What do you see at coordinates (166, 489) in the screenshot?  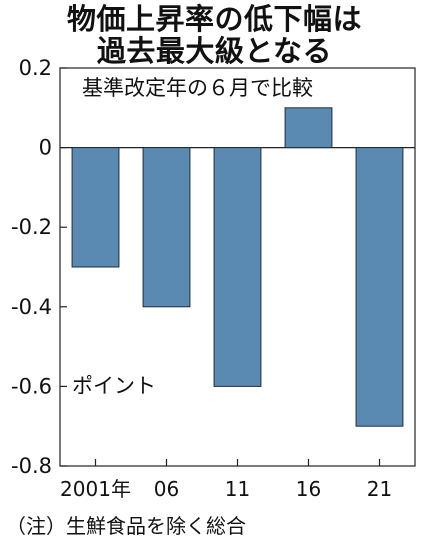 I see `x-tick-label: 06` at bounding box center [166, 489].